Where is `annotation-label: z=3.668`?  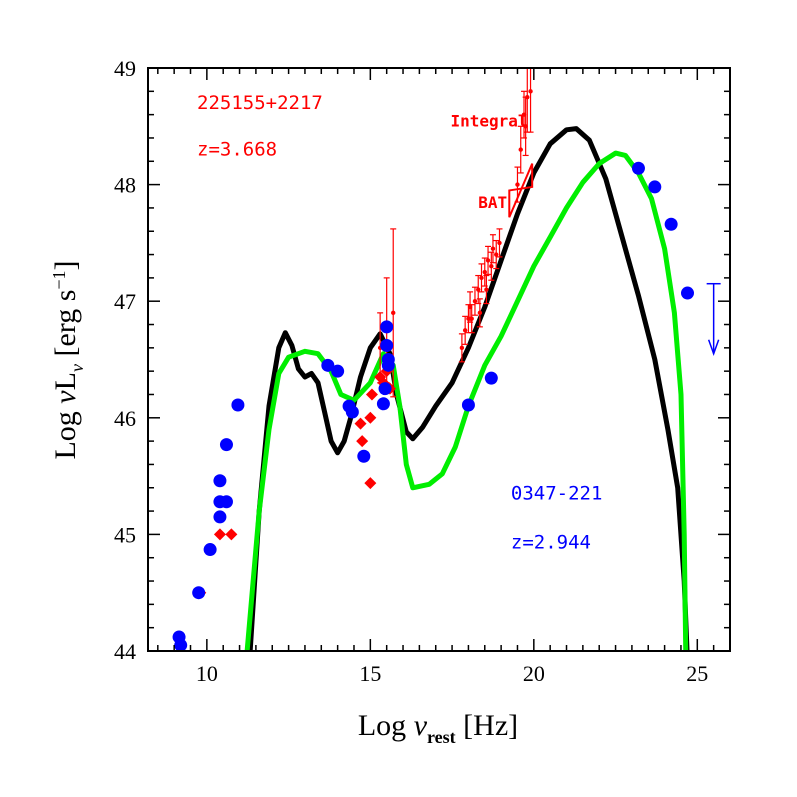 annotation-label: z=3.668 is located at coordinates (237, 149).